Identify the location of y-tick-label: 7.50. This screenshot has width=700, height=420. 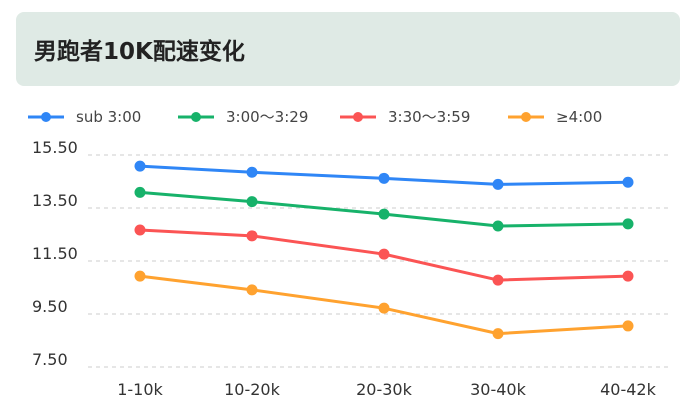
(50, 359).